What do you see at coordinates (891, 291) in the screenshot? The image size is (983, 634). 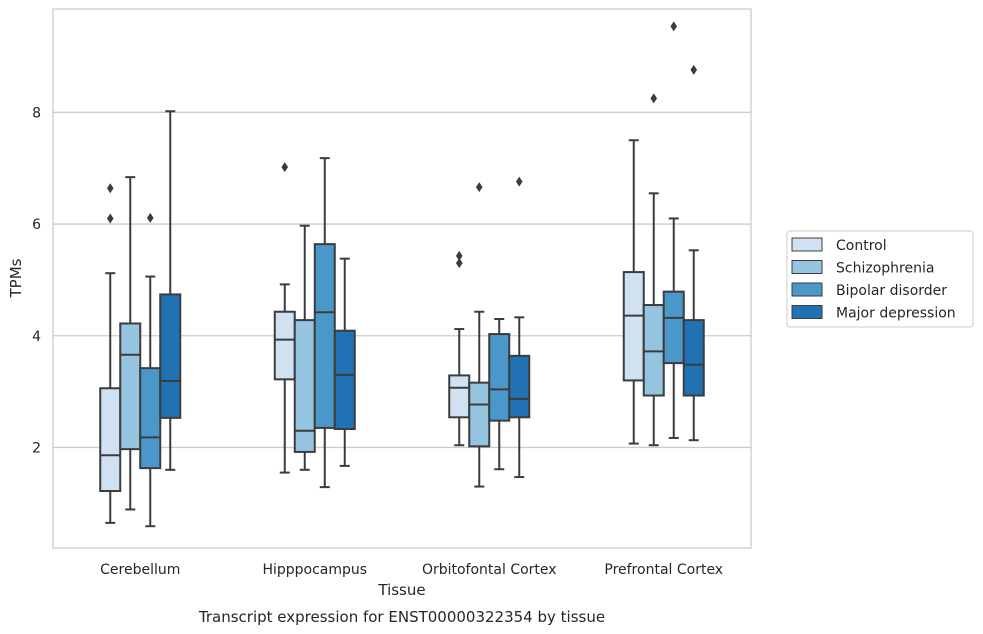 I see `legend-label: Bipolar disorder` at bounding box center [891, 291].